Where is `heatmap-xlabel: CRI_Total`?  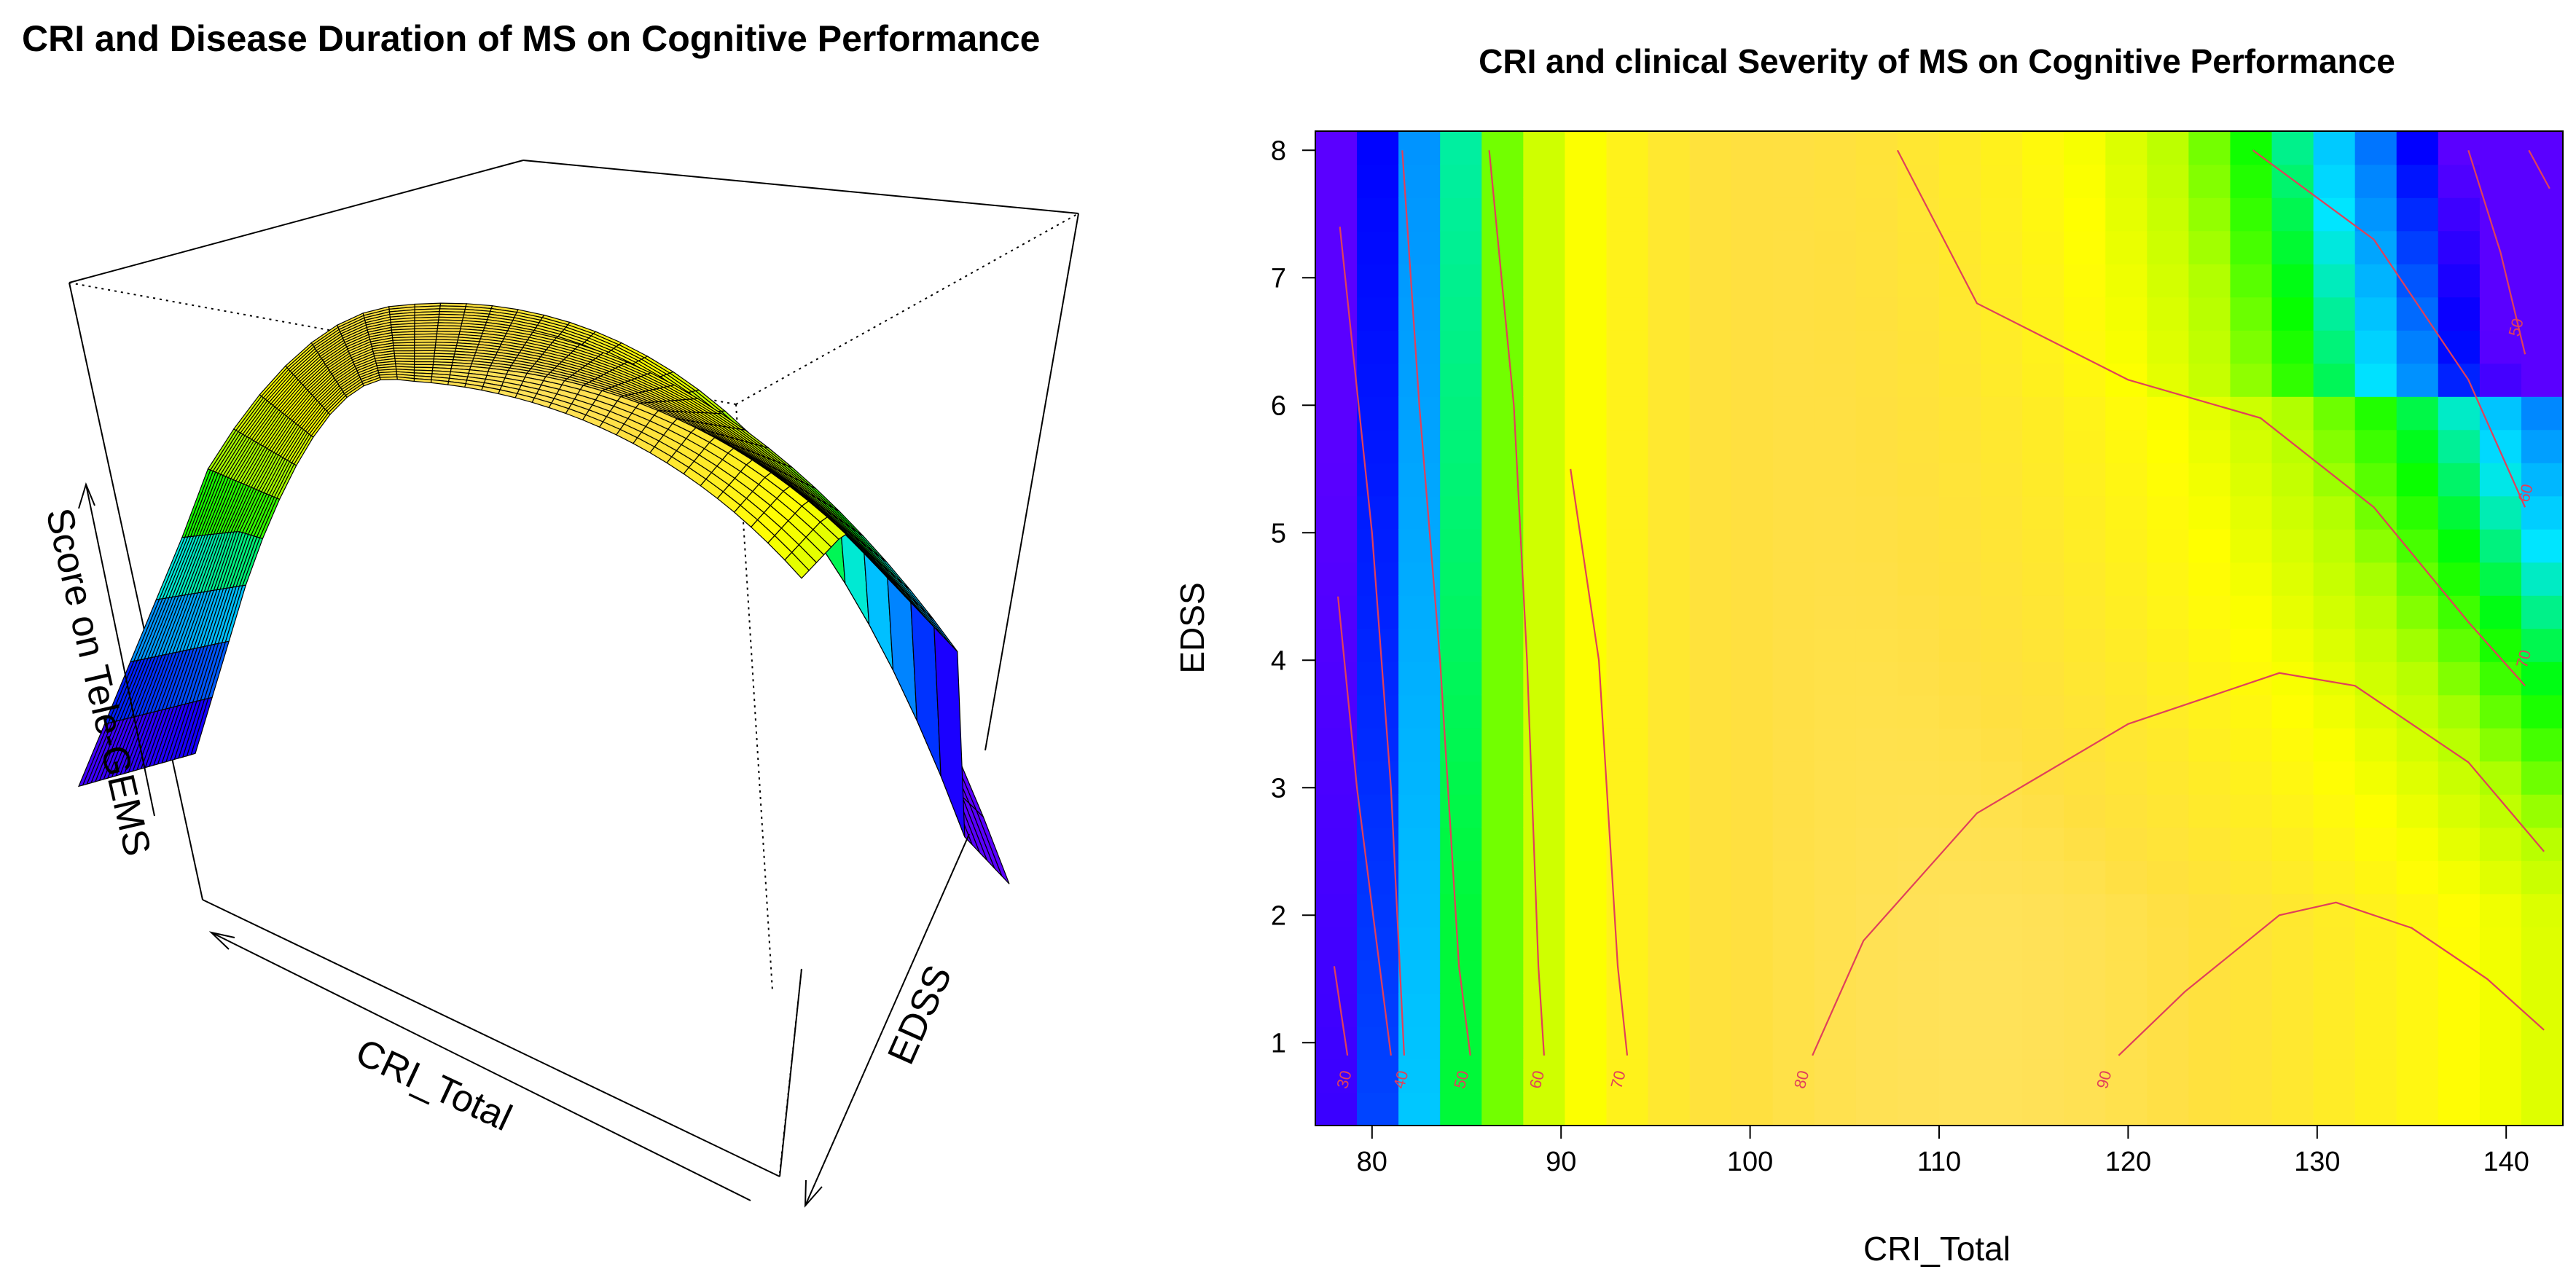 heatmap-xlabel: CRI_Total is located at coordinates (1937, 1249).